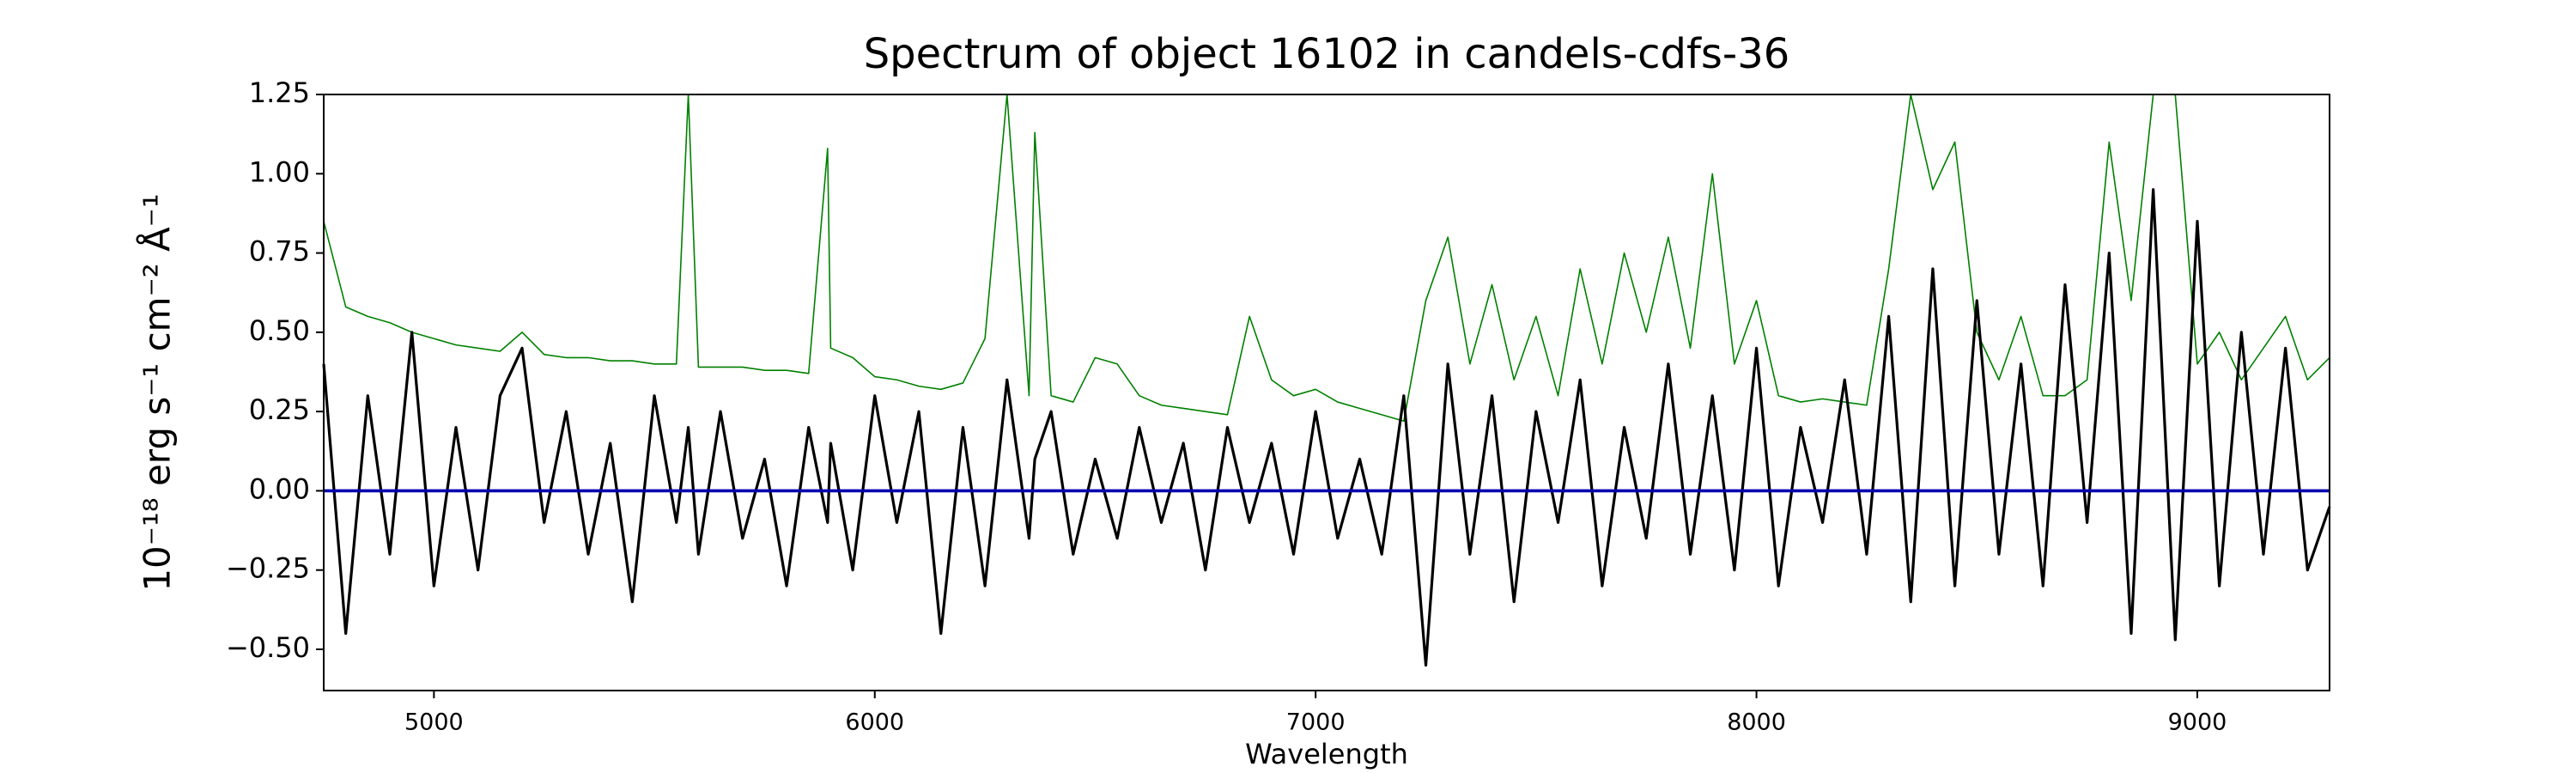  What do you see at coordinates (280, 409) in the screenshot?
I see `y-tick-label: 0.25` at bounding box center [280, 409].